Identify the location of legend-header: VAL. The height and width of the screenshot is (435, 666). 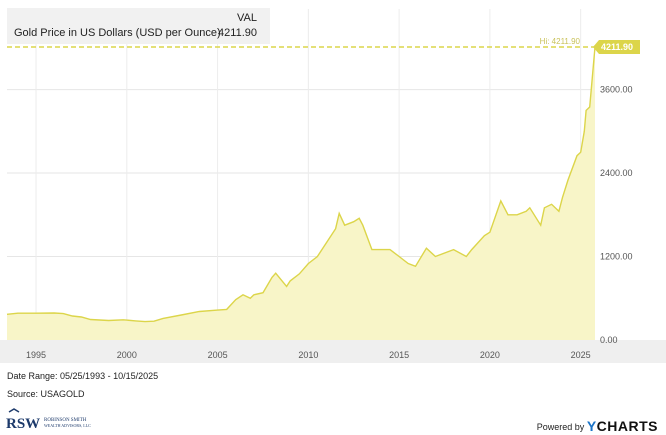
(247, 18).